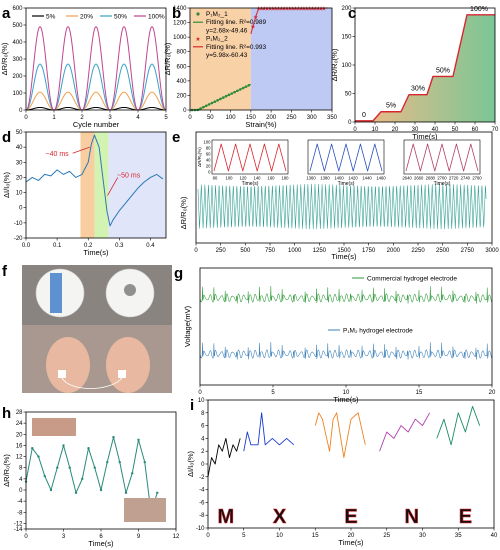 The height and width of the screenshot is (550, 500). Describe the element at coordinates (227, 55) in the screenshot. I see `legend-5-label: y=5.98x-60.43` at that location.